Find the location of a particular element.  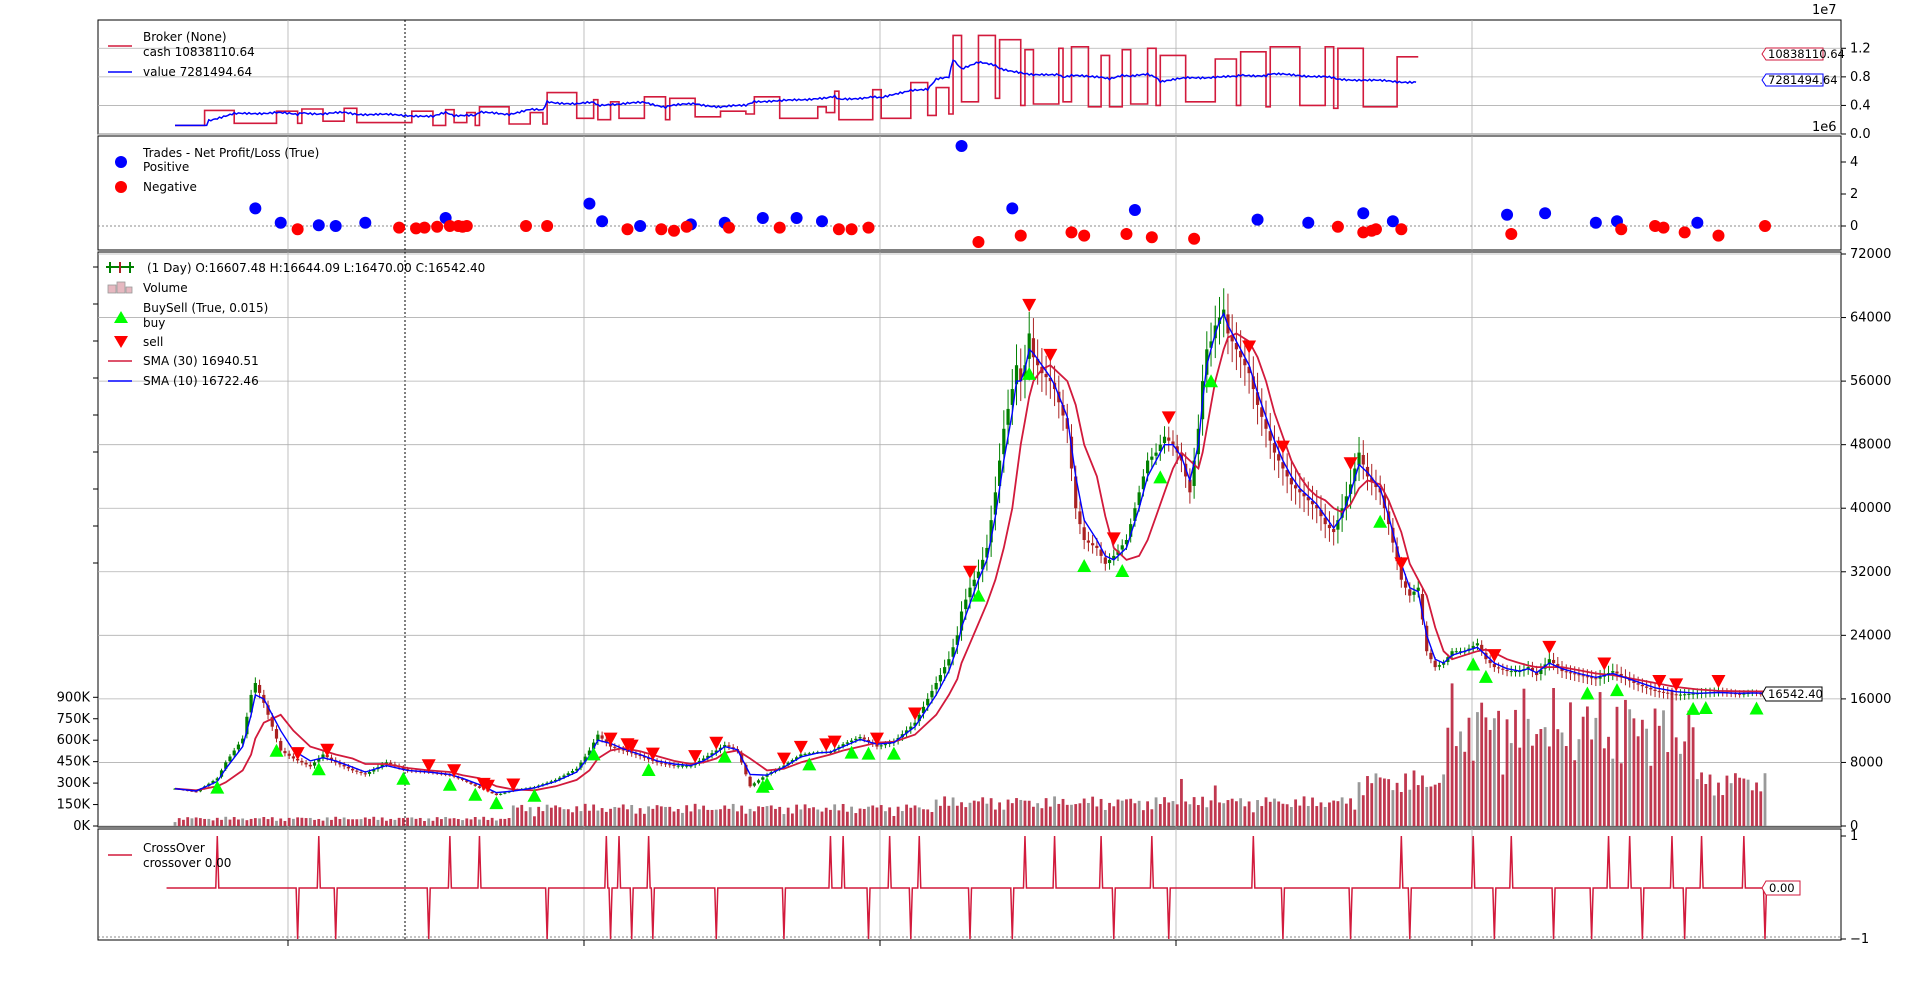

price-y-tick-label: 72000 is located at coordinates (1870, 254).